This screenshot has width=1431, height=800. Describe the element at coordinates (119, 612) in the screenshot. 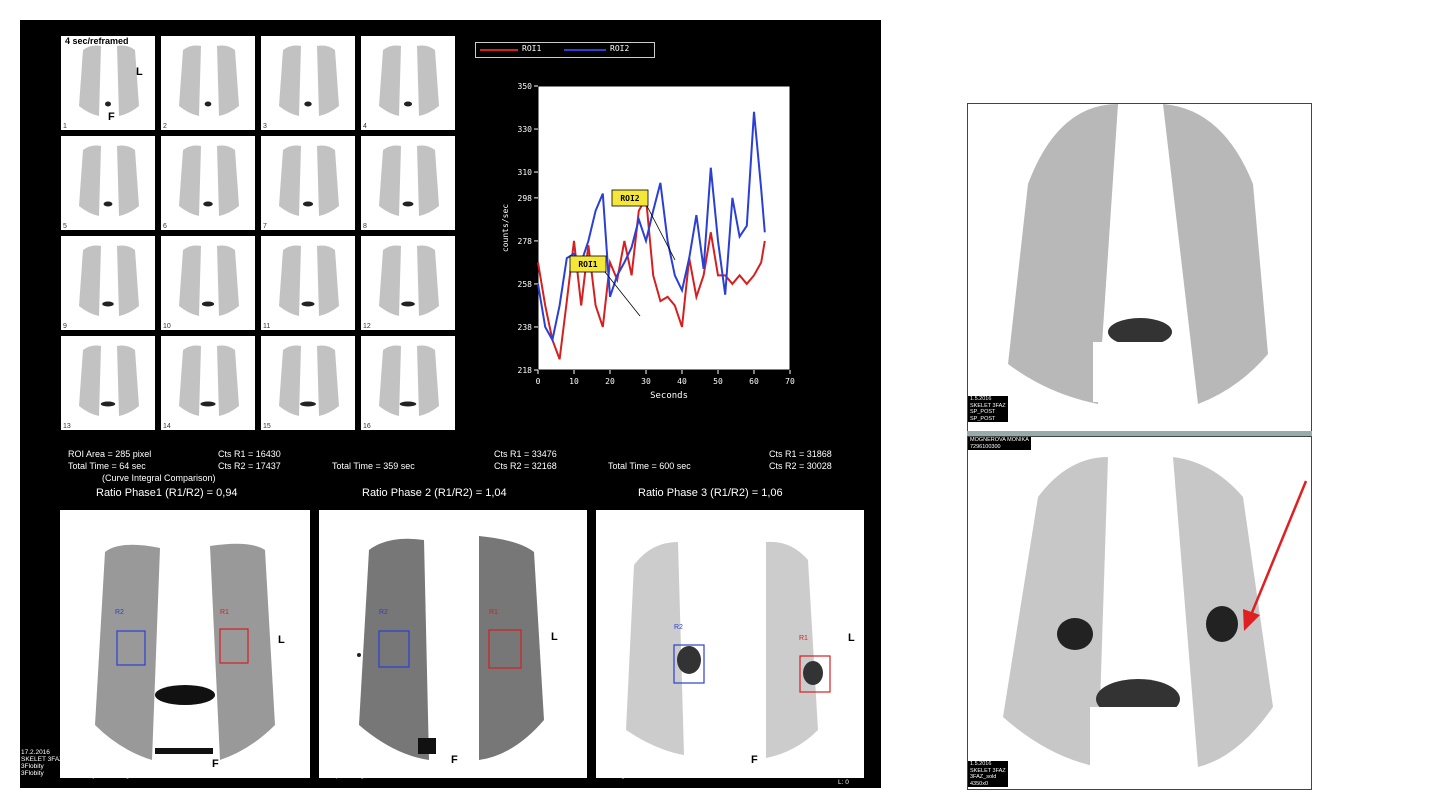

I see `roi2-label-1: R2` at that location.